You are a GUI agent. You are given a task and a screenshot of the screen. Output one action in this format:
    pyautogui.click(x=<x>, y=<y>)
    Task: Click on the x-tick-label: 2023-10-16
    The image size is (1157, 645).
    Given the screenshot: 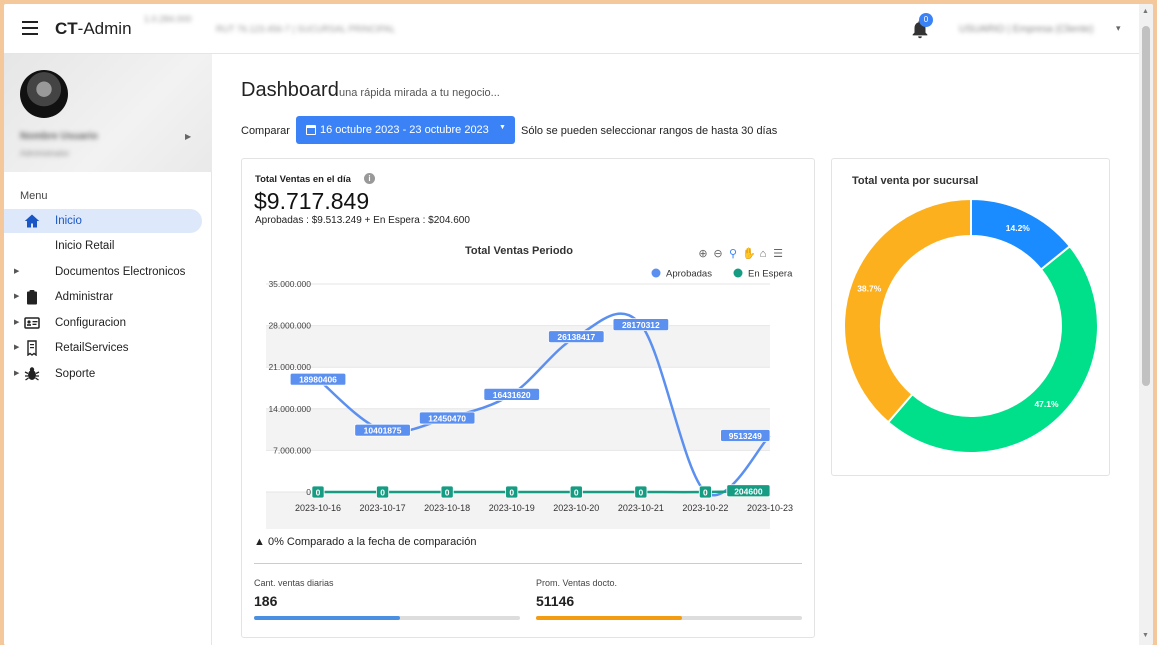 What is the action you would take?
    pyautogui.click(x=318, y=508)
    